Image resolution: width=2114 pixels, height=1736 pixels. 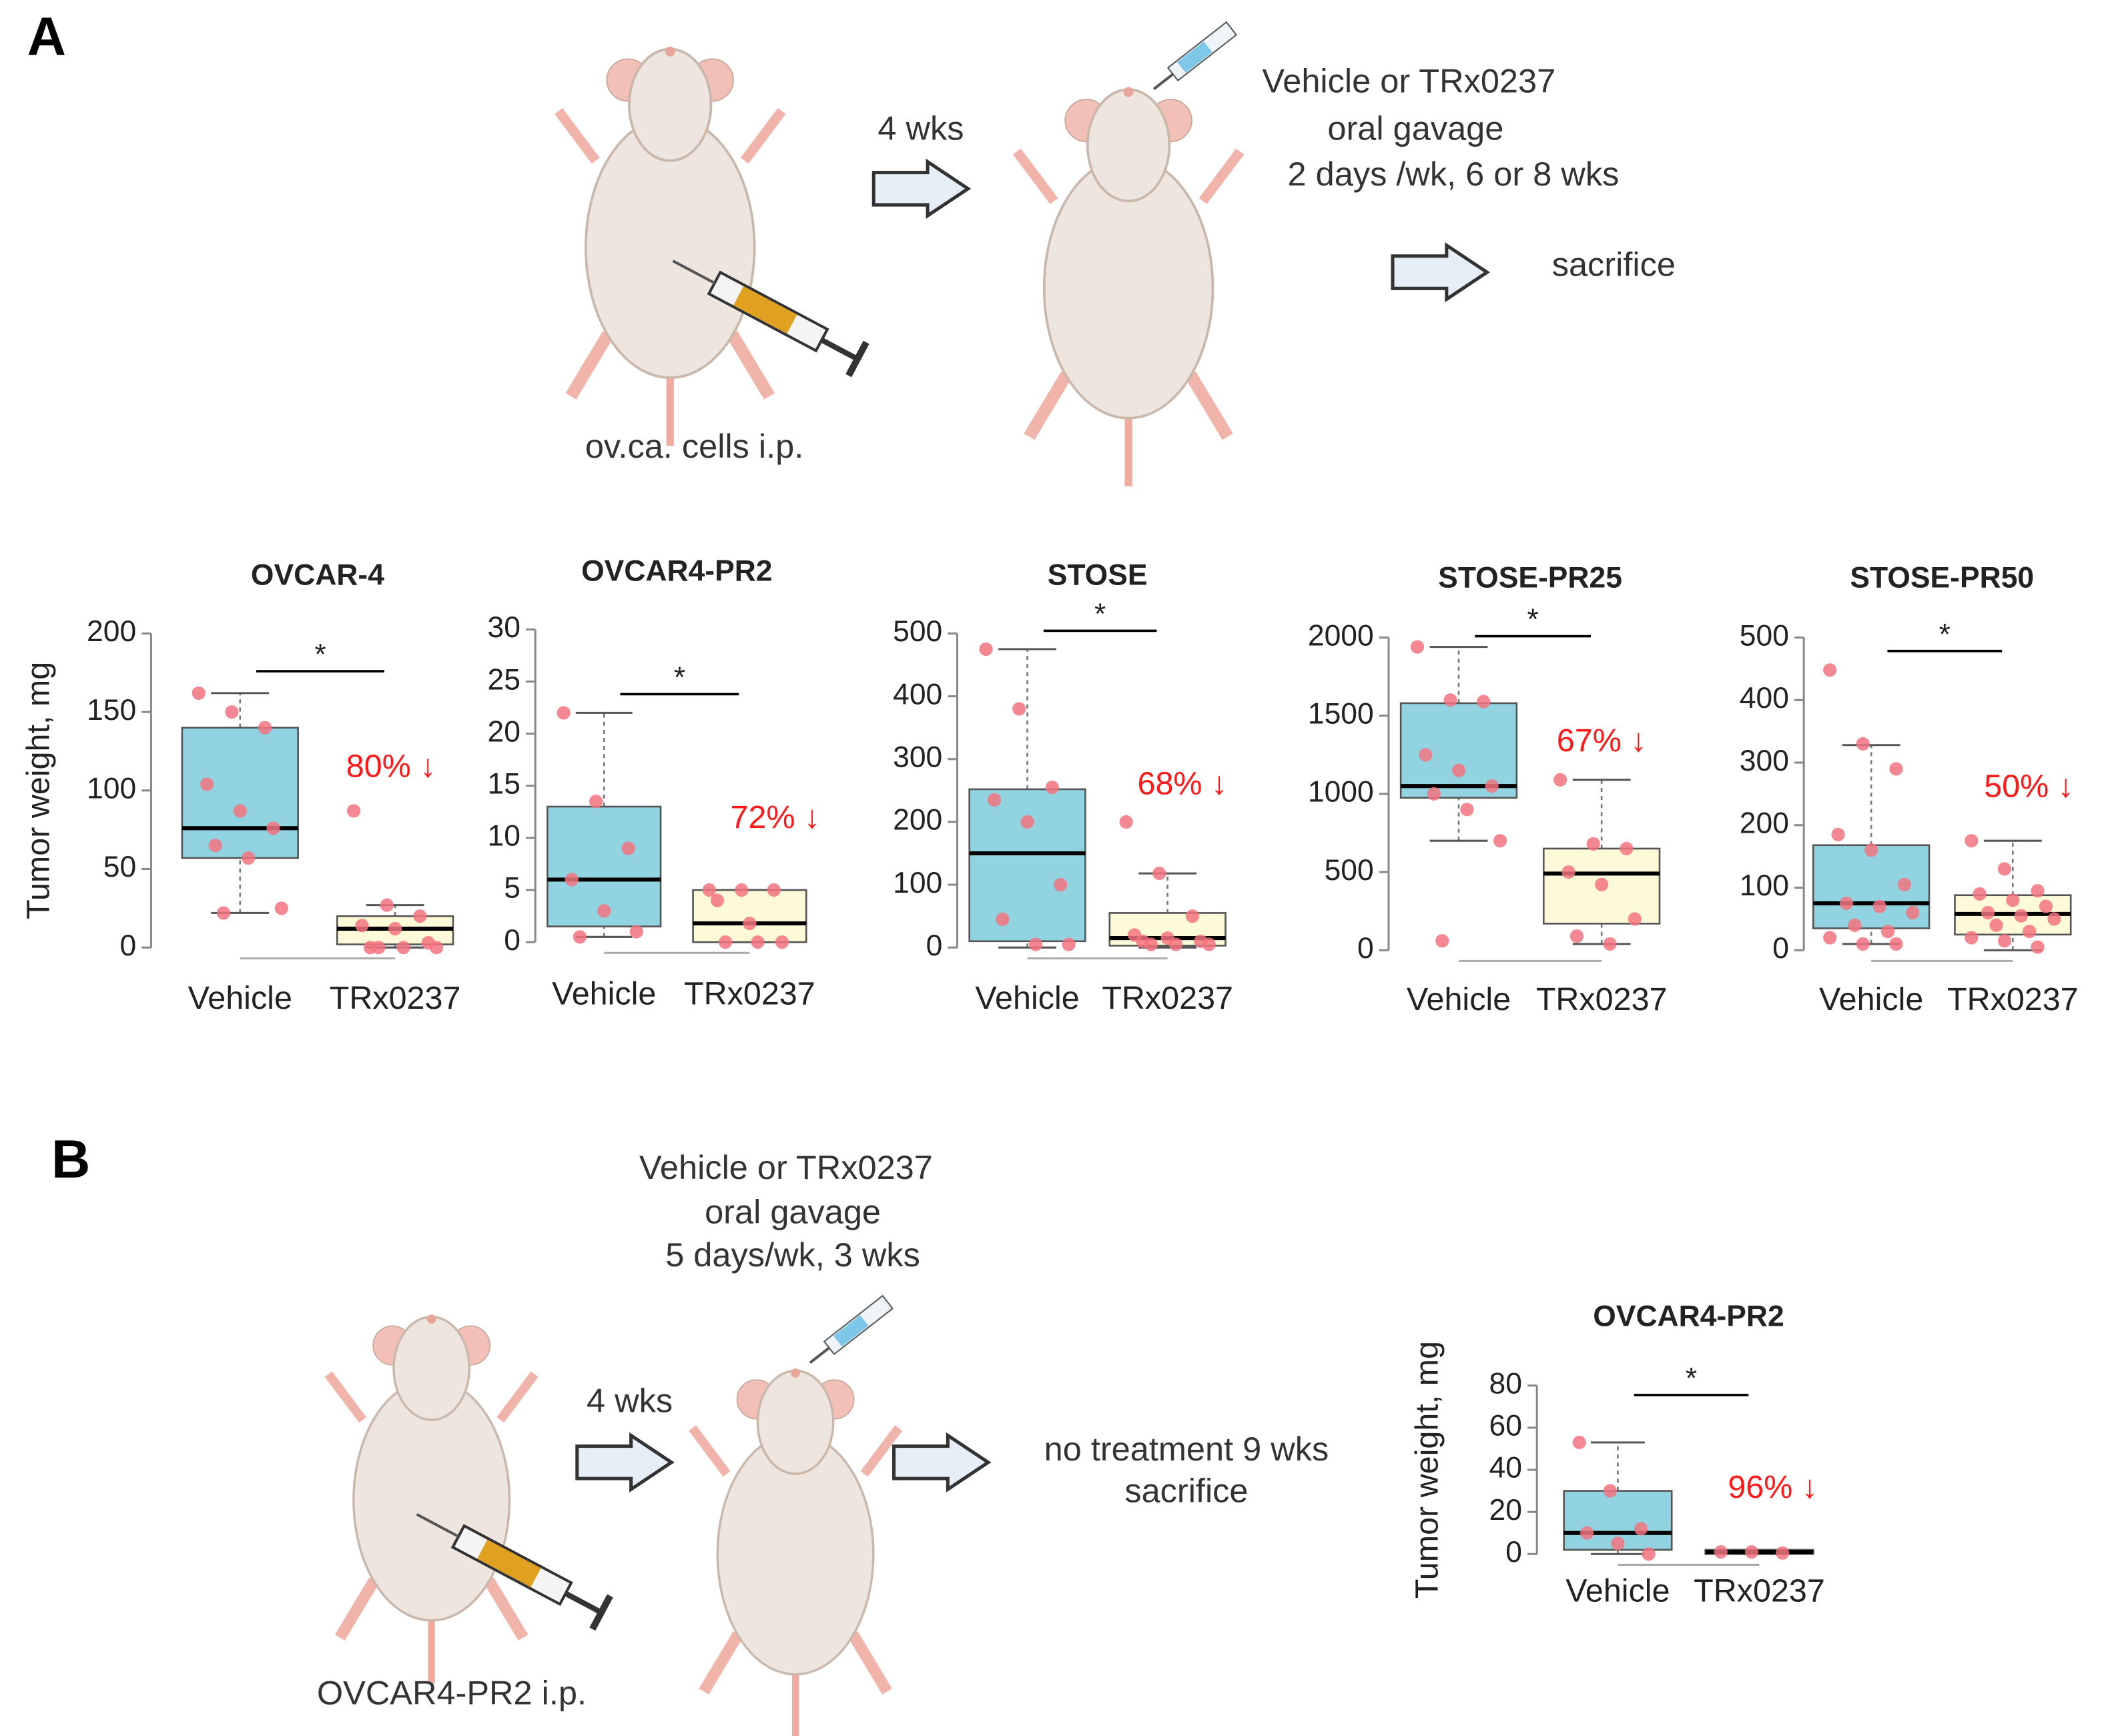 What do you see at coordinates (504, 836) in the screenshot?
I see `y-tick-label: 10` at bounding box center [504, 836].